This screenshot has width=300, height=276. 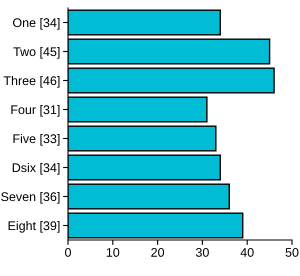 What do you see at coordinates (36, 168) in the screenshot?
I see `y-tick-label: Dsix [34]` at bounding box center [36, 168].